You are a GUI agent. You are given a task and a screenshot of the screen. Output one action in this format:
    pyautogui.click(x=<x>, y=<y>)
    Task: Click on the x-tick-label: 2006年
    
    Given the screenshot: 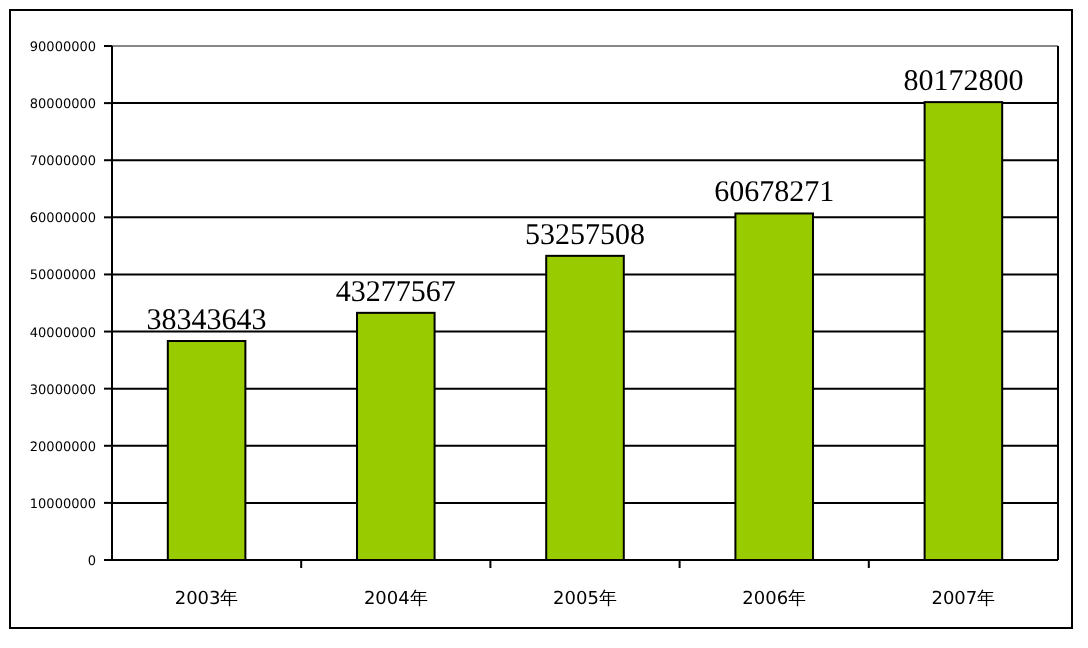 What is the action you would take?
    pyautogui.click(x=774, y=599)
    